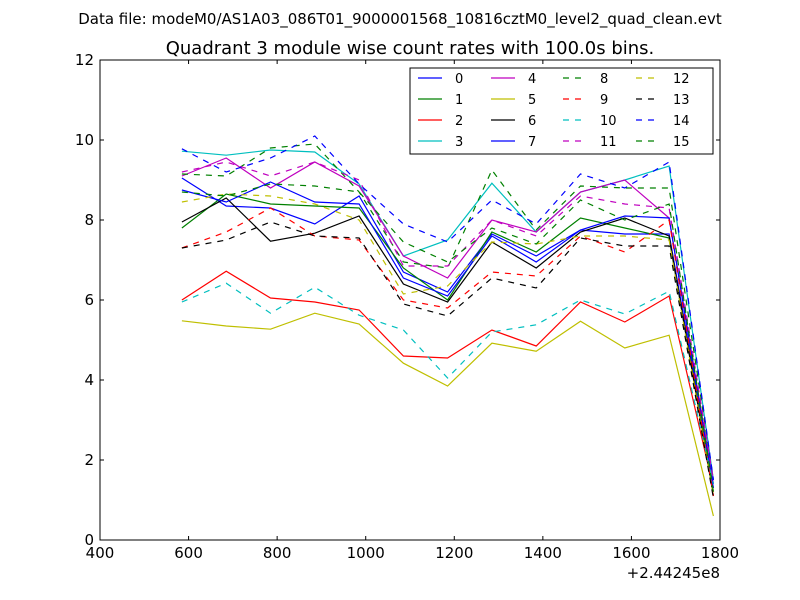 The width and height of the screenshot is (800, 600). I want to click on legend-label-5: 5, so click(532, 100).